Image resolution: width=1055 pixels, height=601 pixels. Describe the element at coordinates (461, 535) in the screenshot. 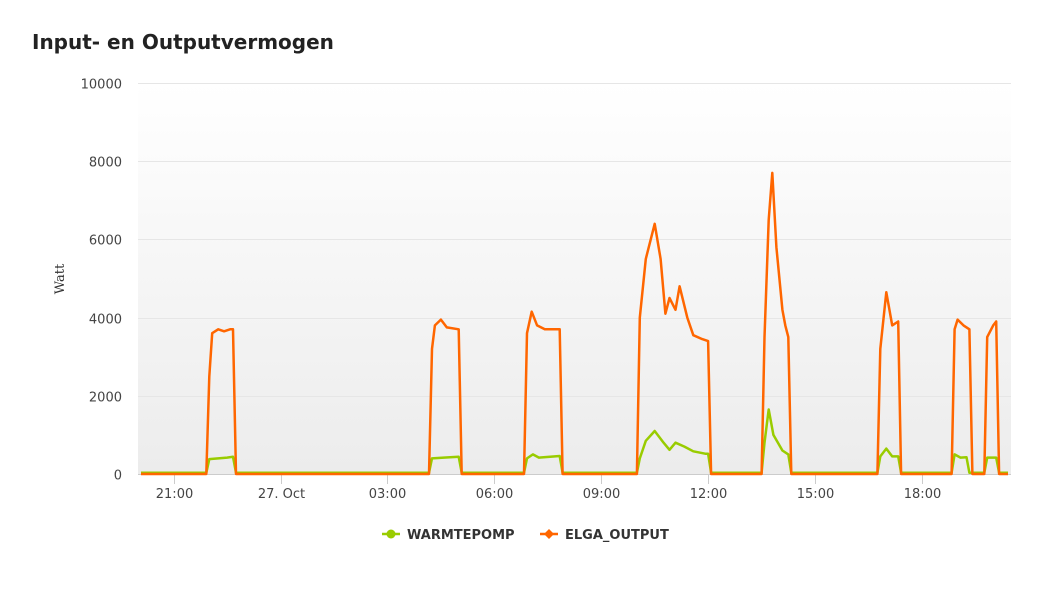

I see `legend-label: WARMTEPOMP` at that location.